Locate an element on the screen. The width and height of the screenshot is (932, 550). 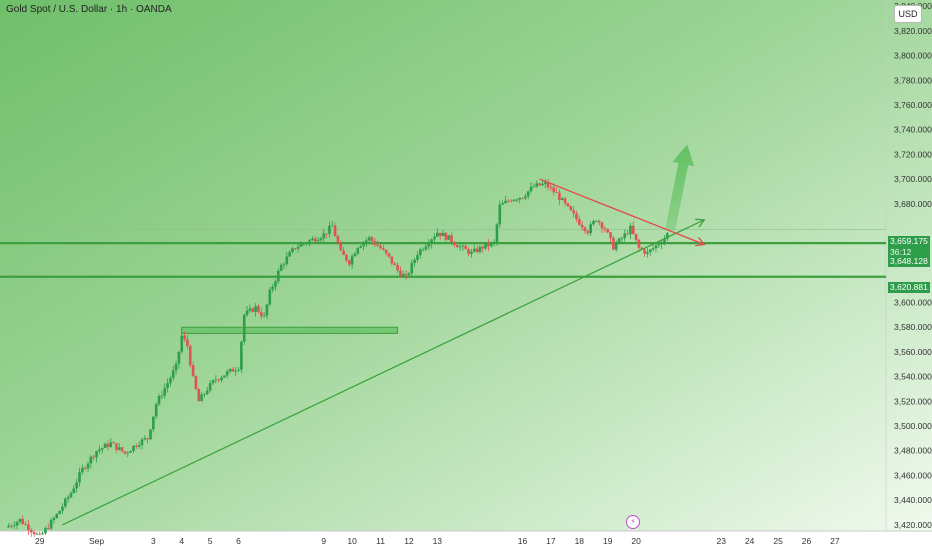
y-tick-label: 3,420.000 is located at coordinates (913, 525).